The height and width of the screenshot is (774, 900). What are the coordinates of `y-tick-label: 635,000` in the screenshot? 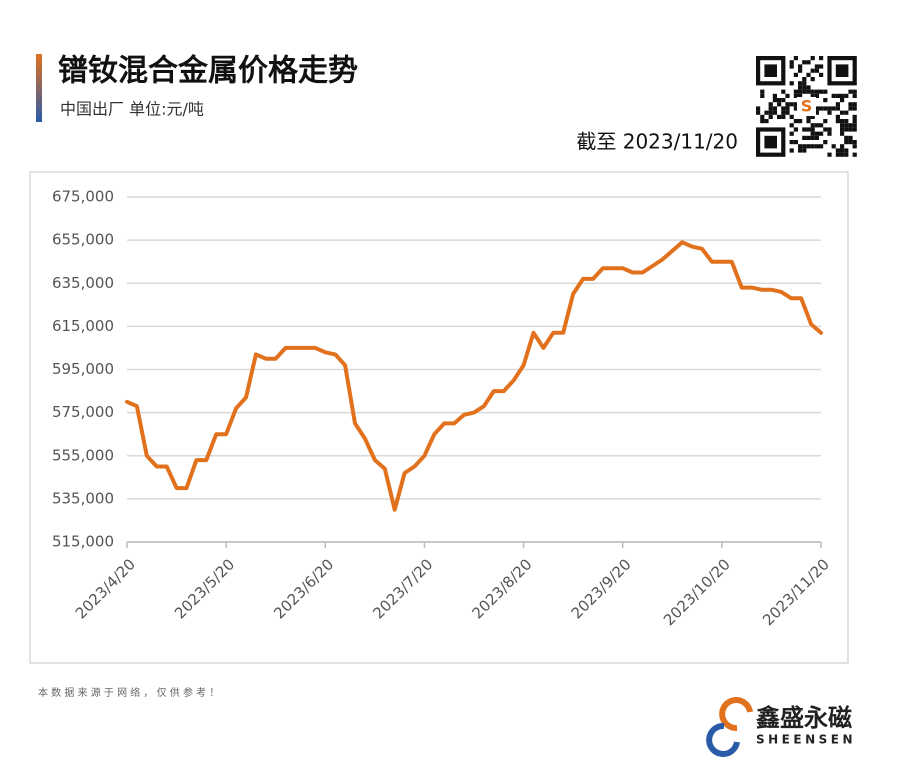 It's located at (83, 283).